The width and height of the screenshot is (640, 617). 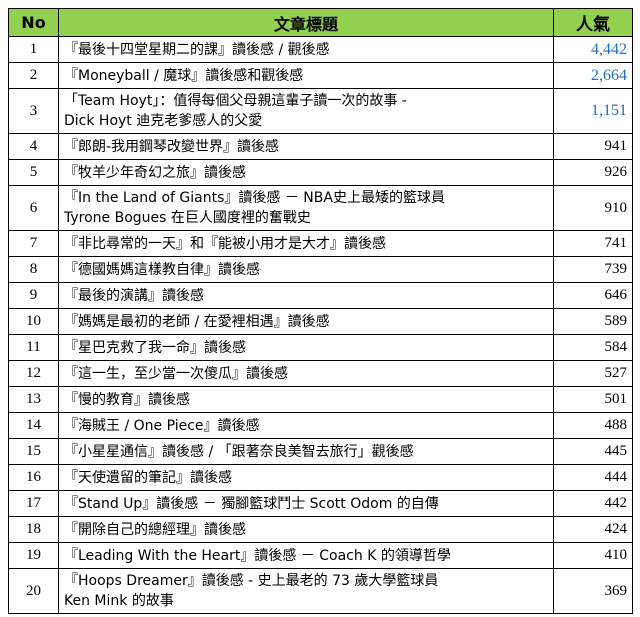 I want to click on rank-number: 6, so click(x=33, y=208).